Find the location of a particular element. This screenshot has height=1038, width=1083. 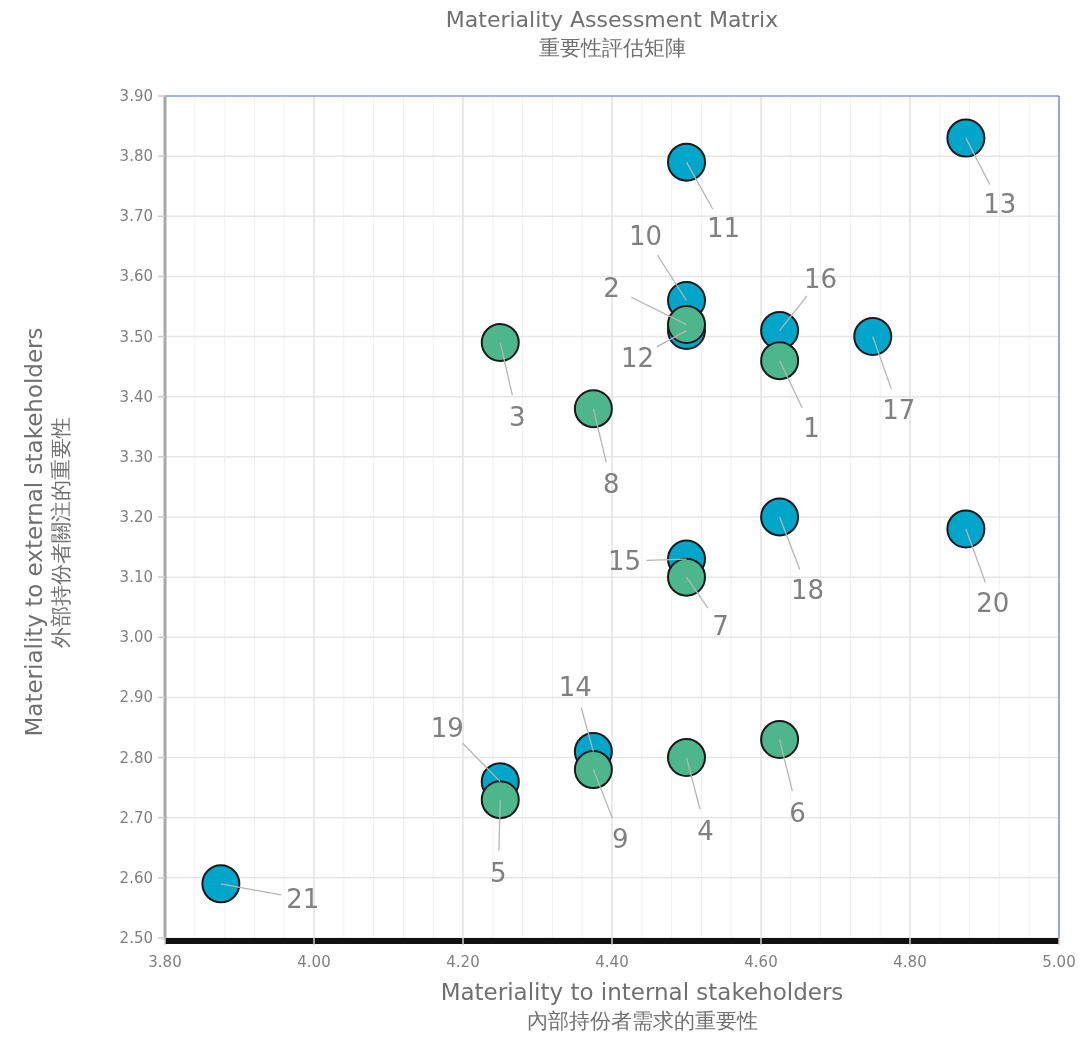

annotation: 10 is located at coordinates (645, 236).